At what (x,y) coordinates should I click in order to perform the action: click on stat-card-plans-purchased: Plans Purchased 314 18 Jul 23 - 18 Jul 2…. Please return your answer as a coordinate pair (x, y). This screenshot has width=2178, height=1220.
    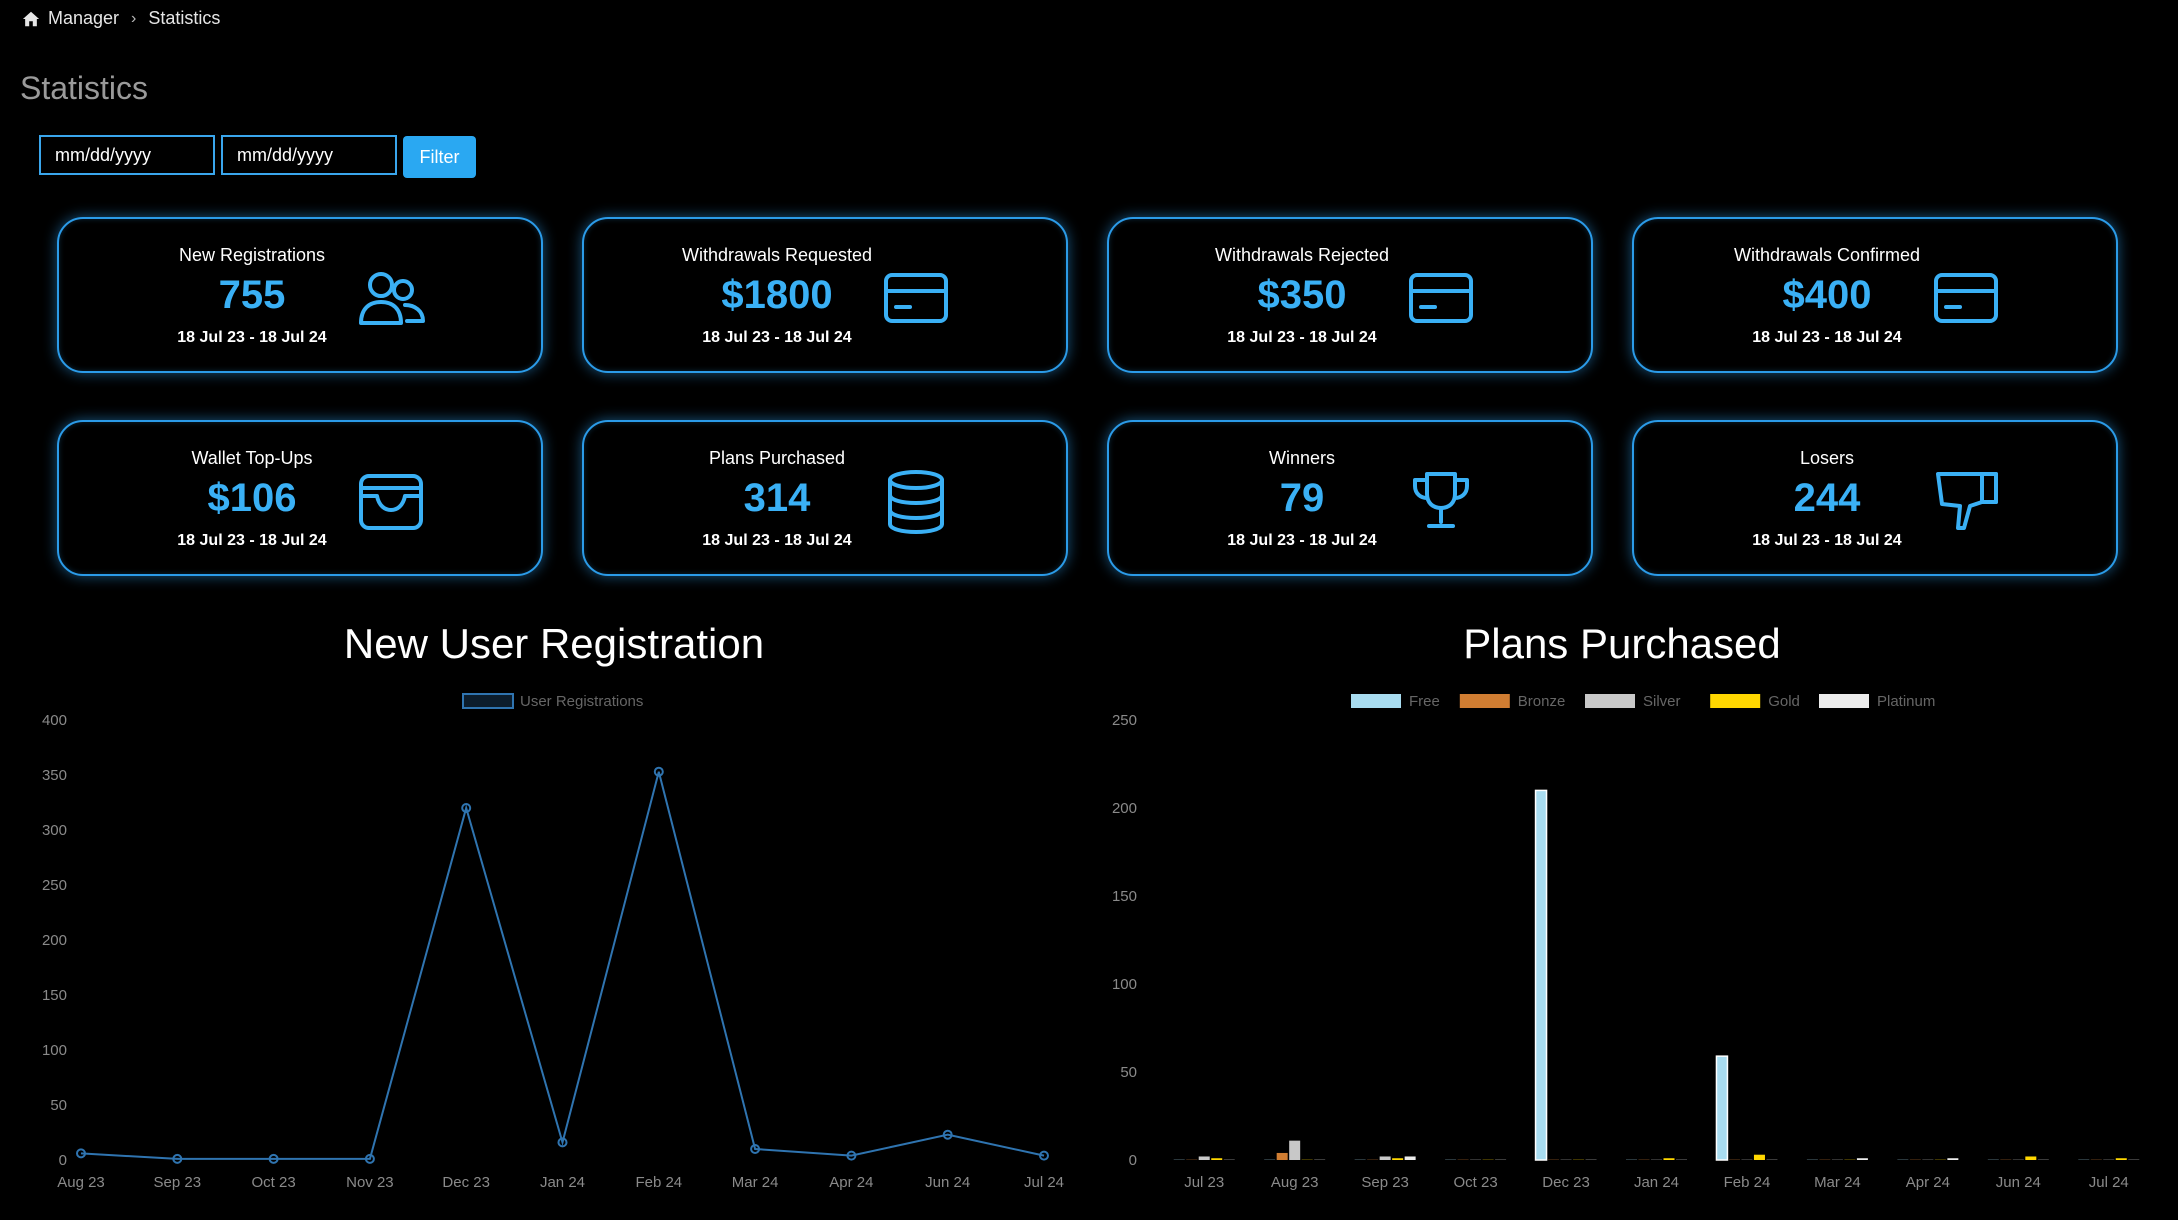
    Looking at the image, I should click on (825, 498).